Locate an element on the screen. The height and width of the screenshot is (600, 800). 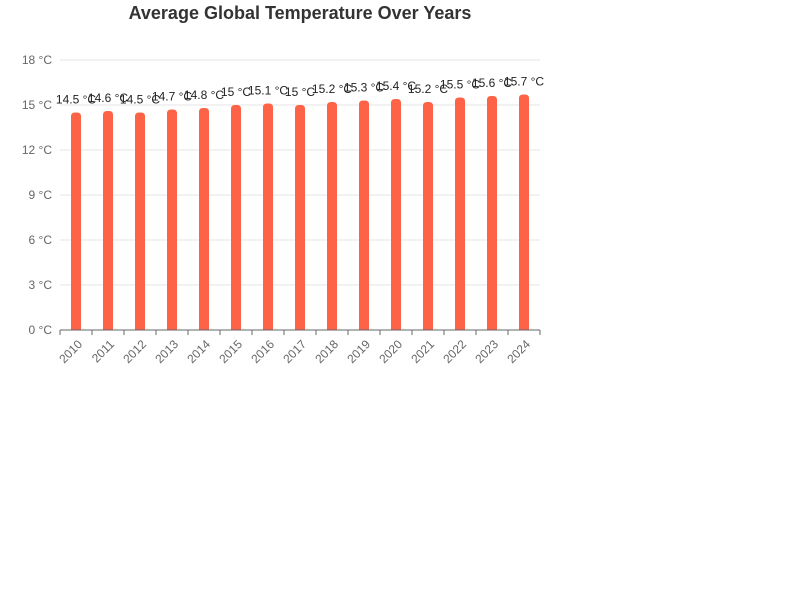
x-tick-label: 2019 is located at coordinates (358, 351).